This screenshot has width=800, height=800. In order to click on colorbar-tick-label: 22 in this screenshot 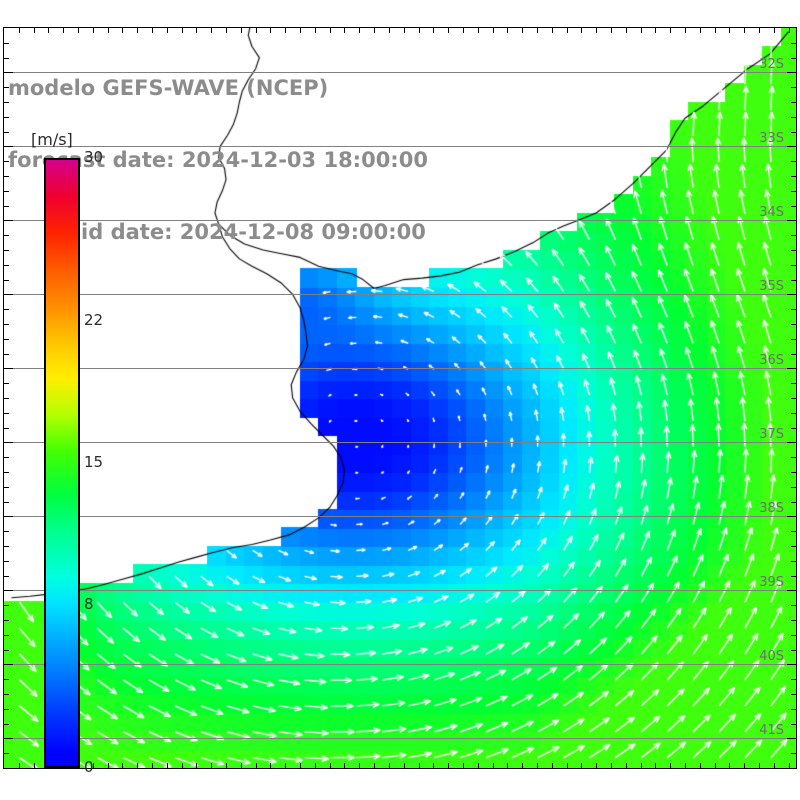, I will do `click(94, 319)`.